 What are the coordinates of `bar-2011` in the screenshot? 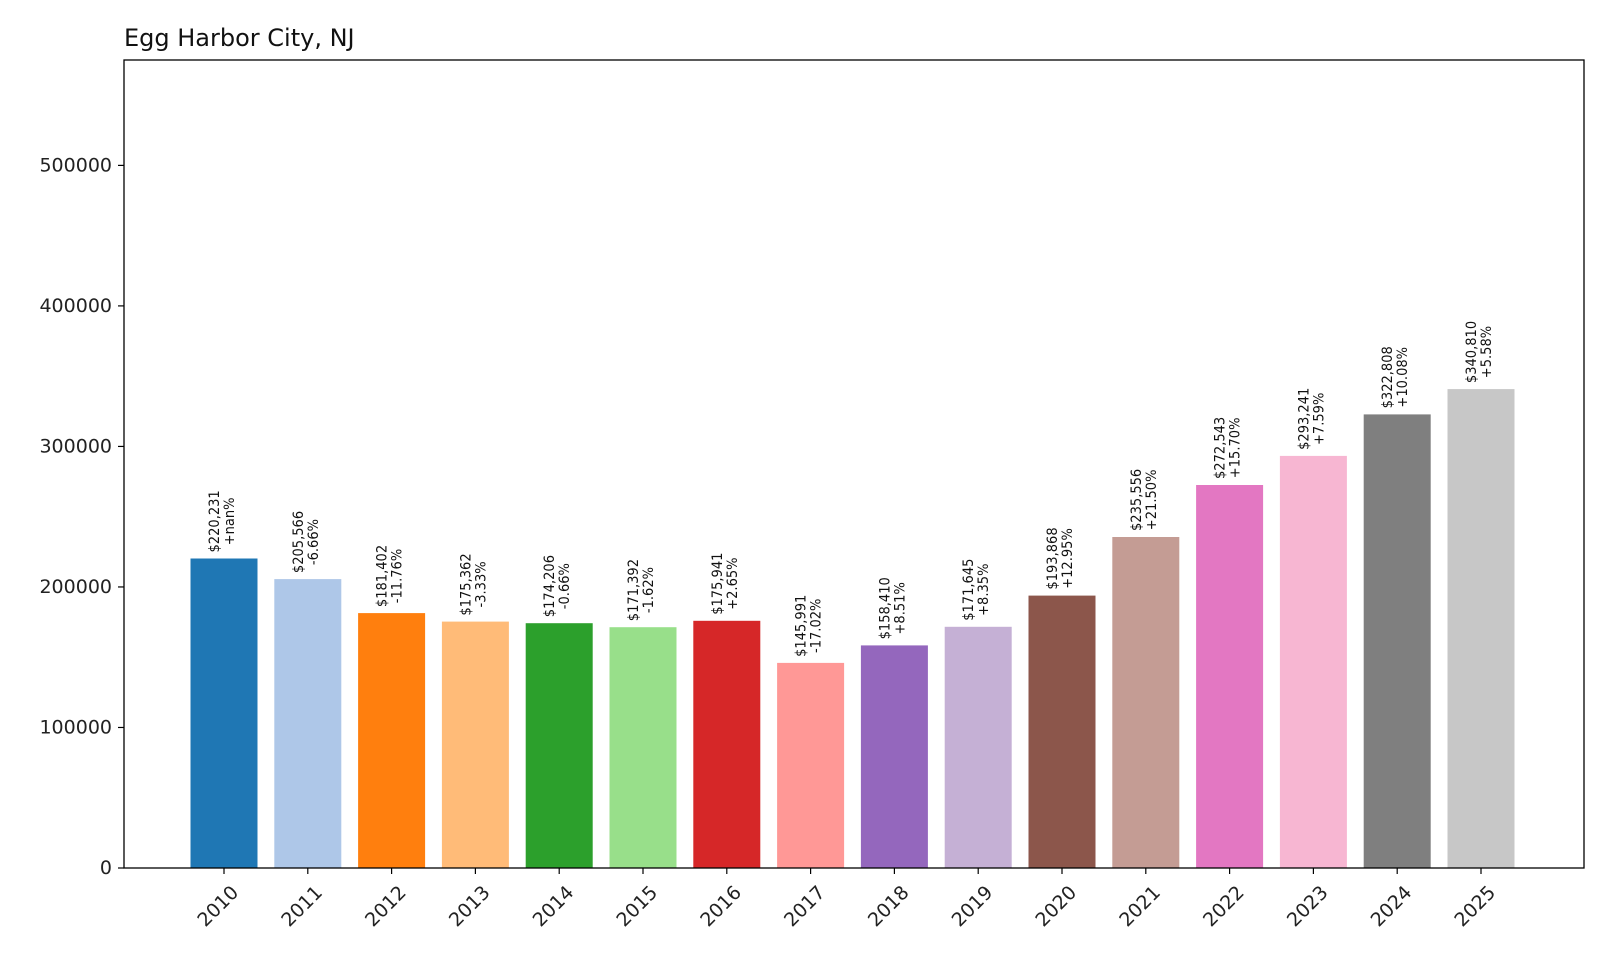 It's located at (308, 723).